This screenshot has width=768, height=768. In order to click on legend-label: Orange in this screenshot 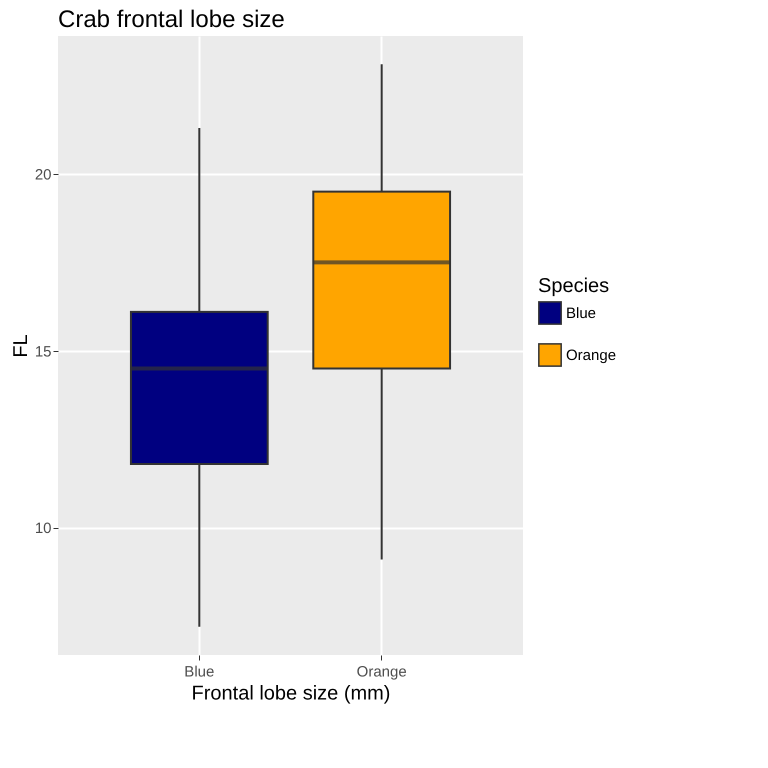, I will do `click(591, 355)`.